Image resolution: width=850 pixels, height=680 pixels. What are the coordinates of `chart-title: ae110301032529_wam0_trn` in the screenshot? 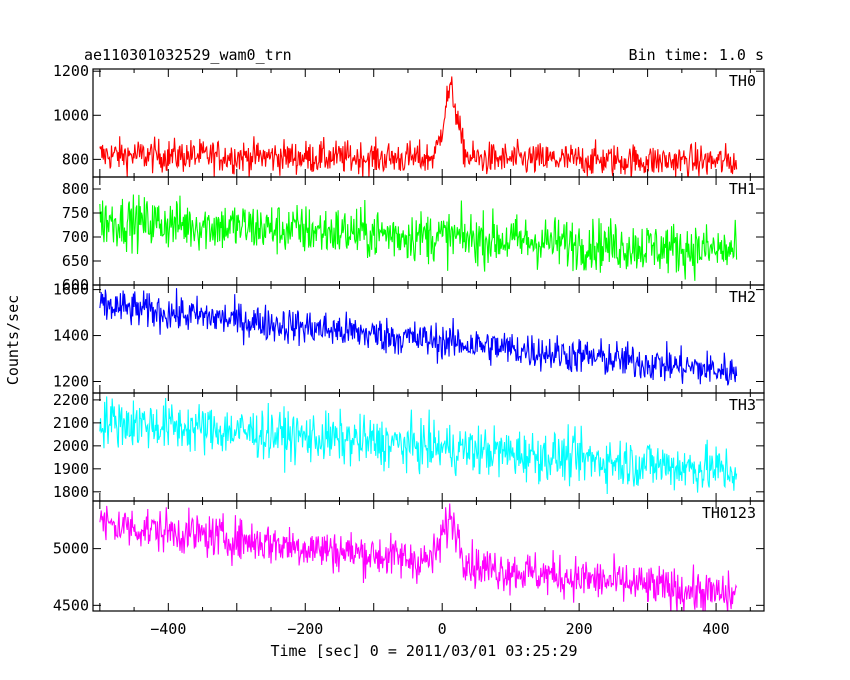 It's located at (188, 55).